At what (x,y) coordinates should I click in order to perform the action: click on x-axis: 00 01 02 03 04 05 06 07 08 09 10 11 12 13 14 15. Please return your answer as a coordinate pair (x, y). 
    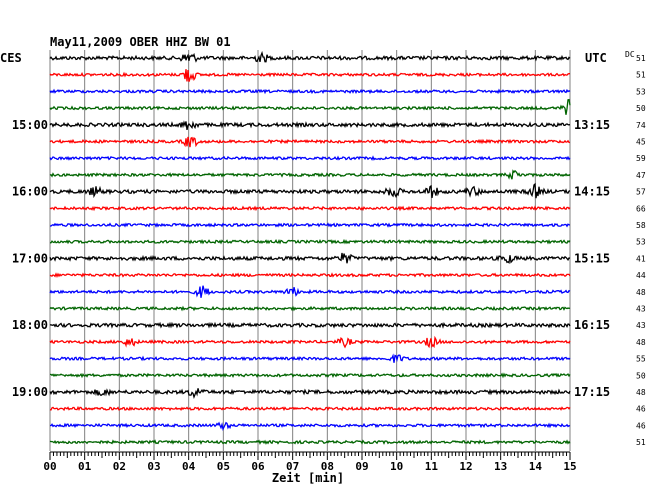
    Looking at the image, I should click on (310, 462).